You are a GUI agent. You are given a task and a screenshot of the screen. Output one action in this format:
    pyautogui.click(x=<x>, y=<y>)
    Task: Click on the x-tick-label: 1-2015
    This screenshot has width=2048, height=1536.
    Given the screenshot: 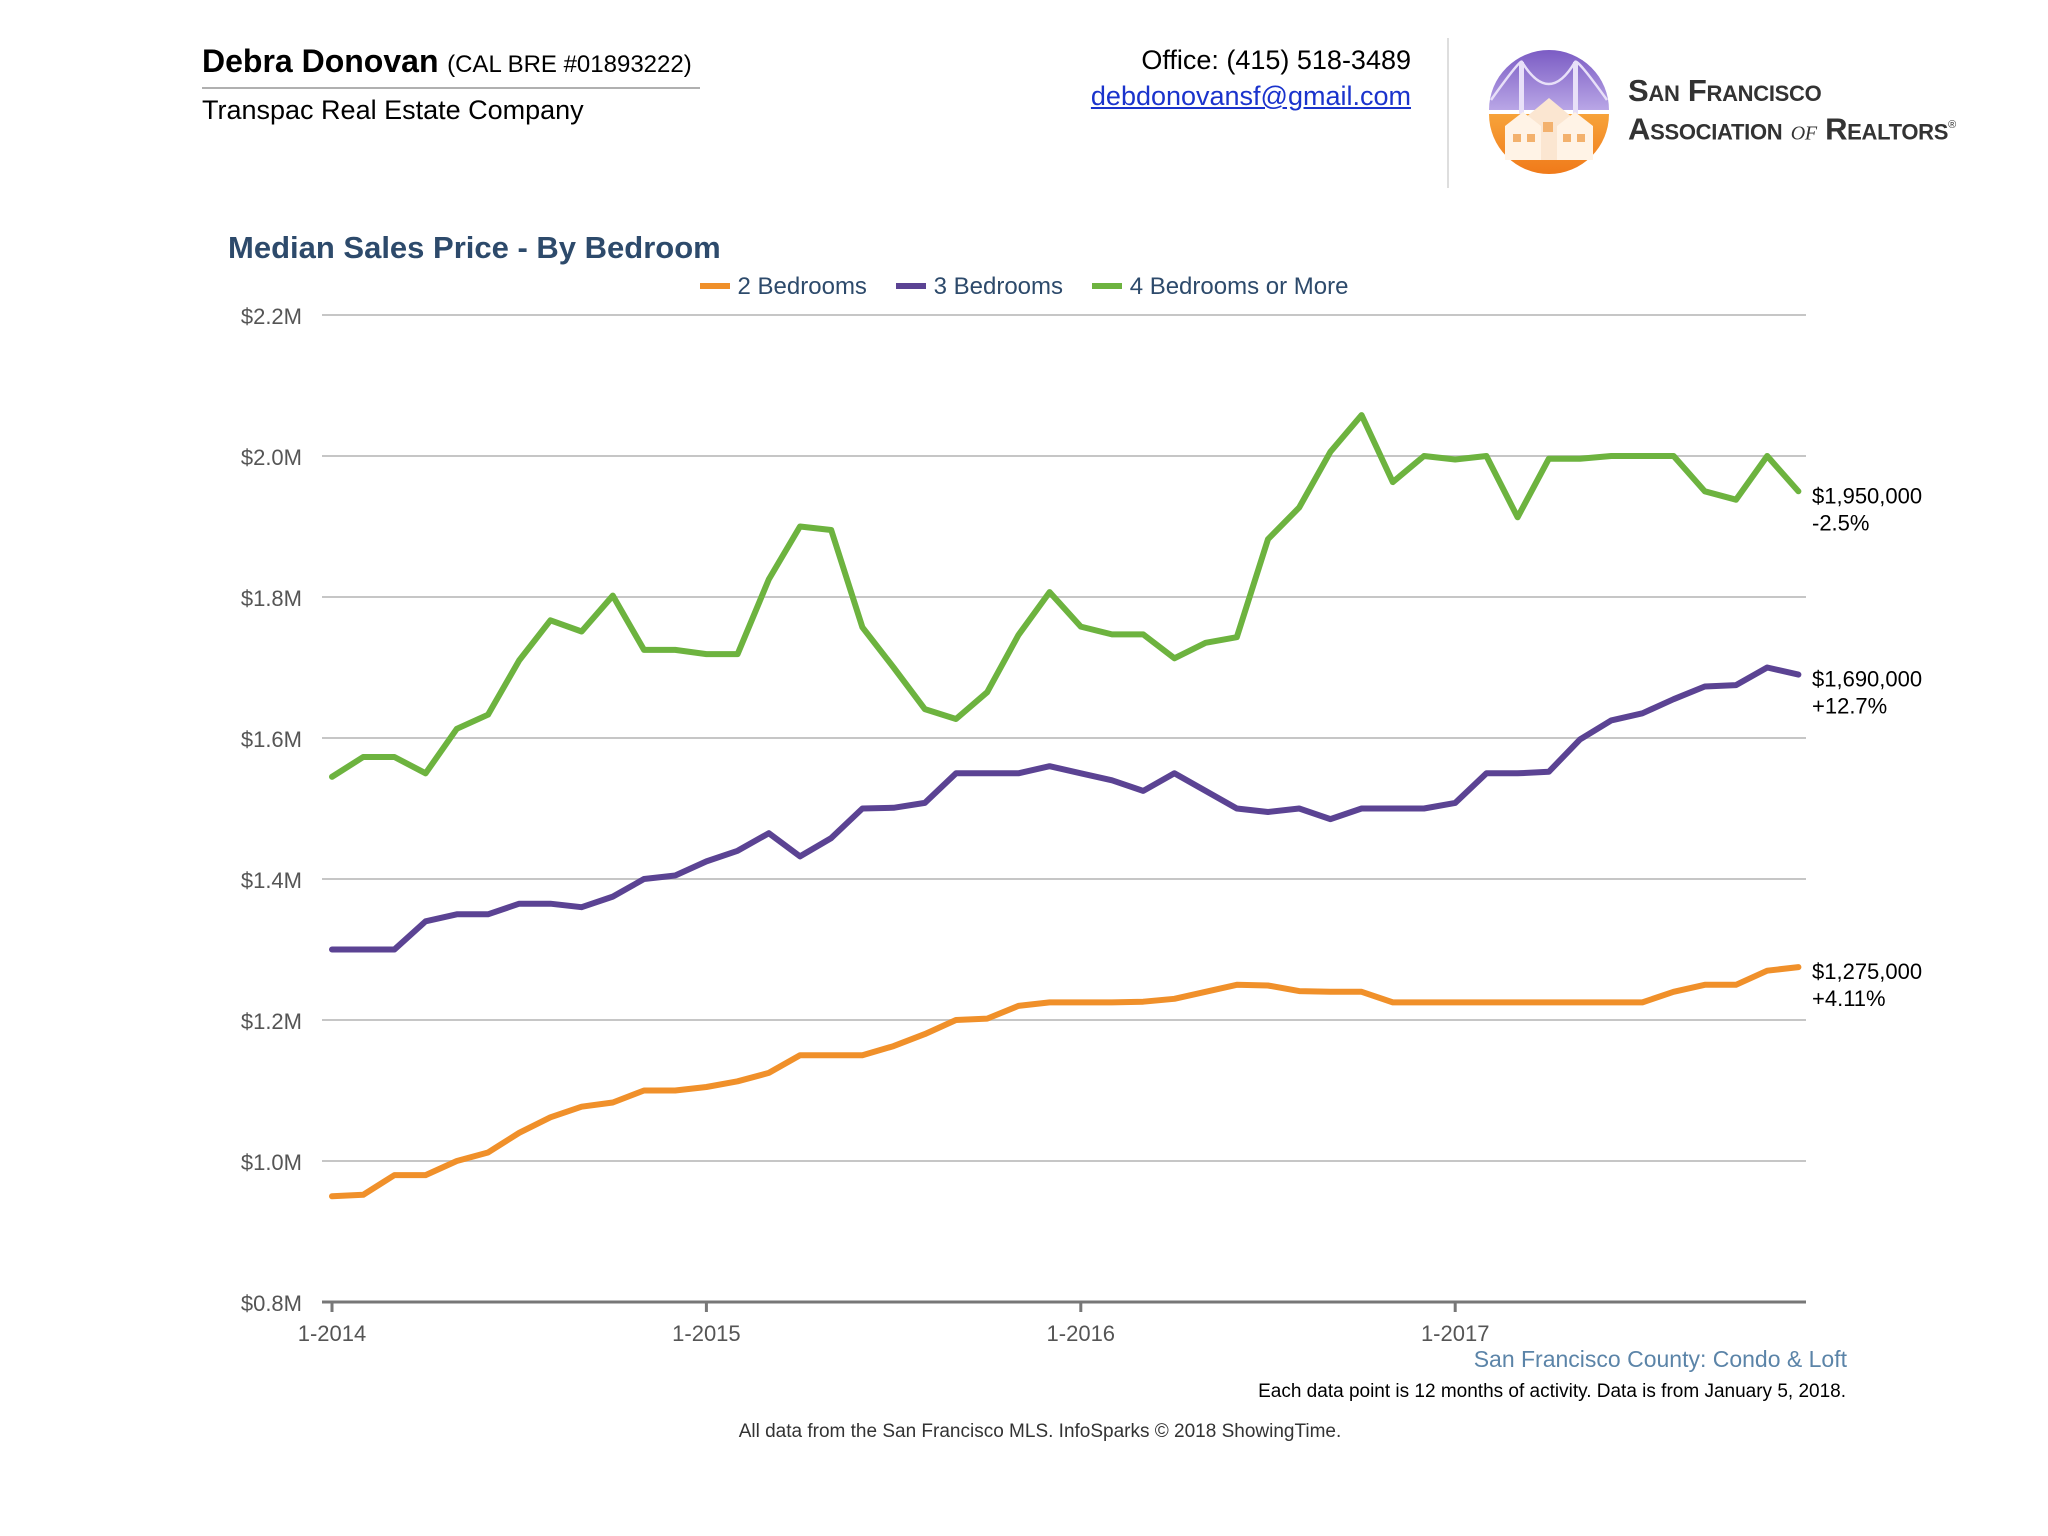 What is the action you would take?
    pyautogui.click(x=706, y=1333)
    